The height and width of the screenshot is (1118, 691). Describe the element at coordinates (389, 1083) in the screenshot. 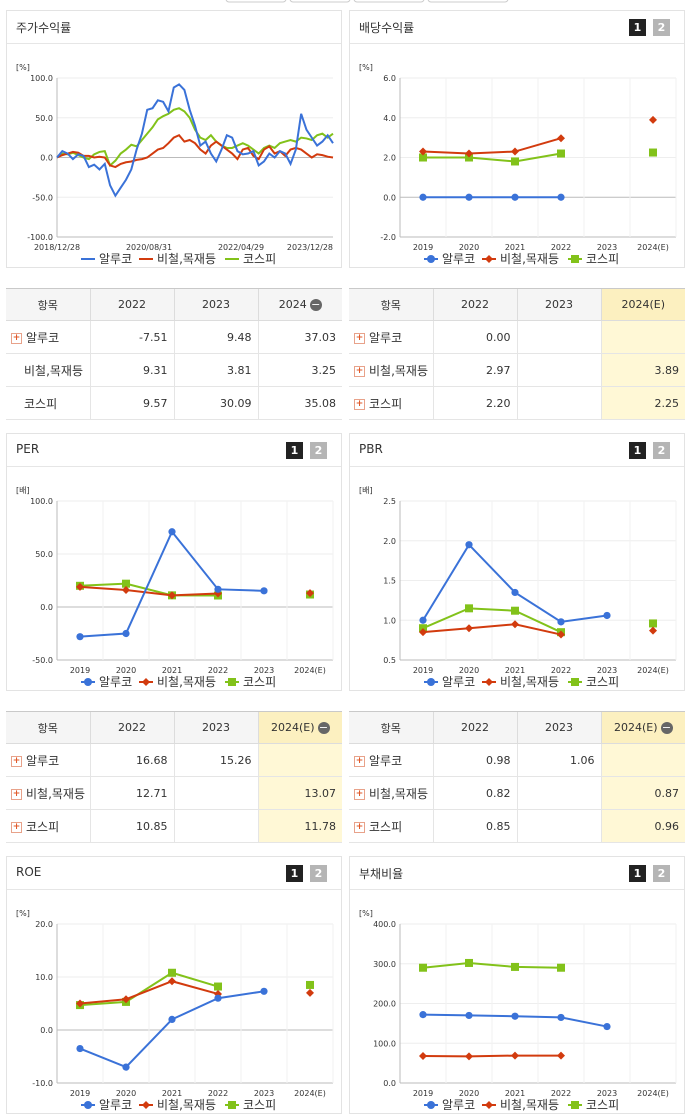

I see `y-tick-label: 0.0` at that location.